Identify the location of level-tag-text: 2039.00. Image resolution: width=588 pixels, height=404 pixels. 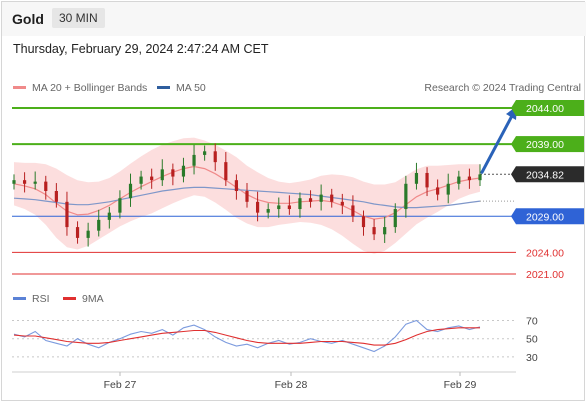
(545, 145).